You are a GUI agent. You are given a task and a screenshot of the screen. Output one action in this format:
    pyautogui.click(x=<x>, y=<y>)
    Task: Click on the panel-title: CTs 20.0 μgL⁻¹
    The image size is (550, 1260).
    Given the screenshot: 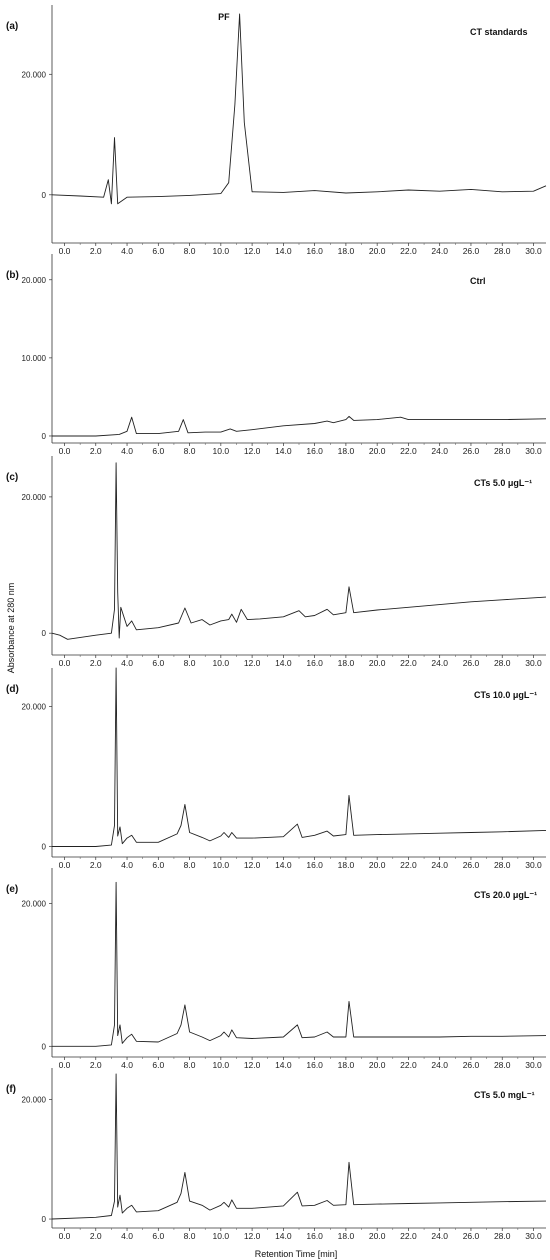 What is the action you would take?
    pyautogui.click(x=505, y=895)
    